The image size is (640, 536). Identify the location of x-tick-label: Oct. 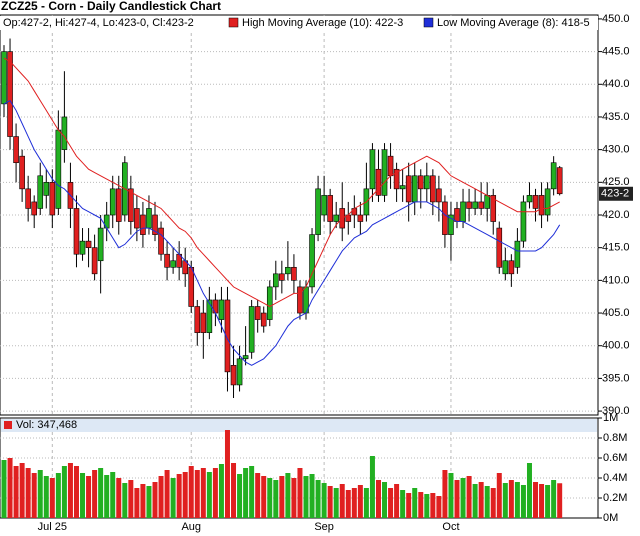
(450, 527).